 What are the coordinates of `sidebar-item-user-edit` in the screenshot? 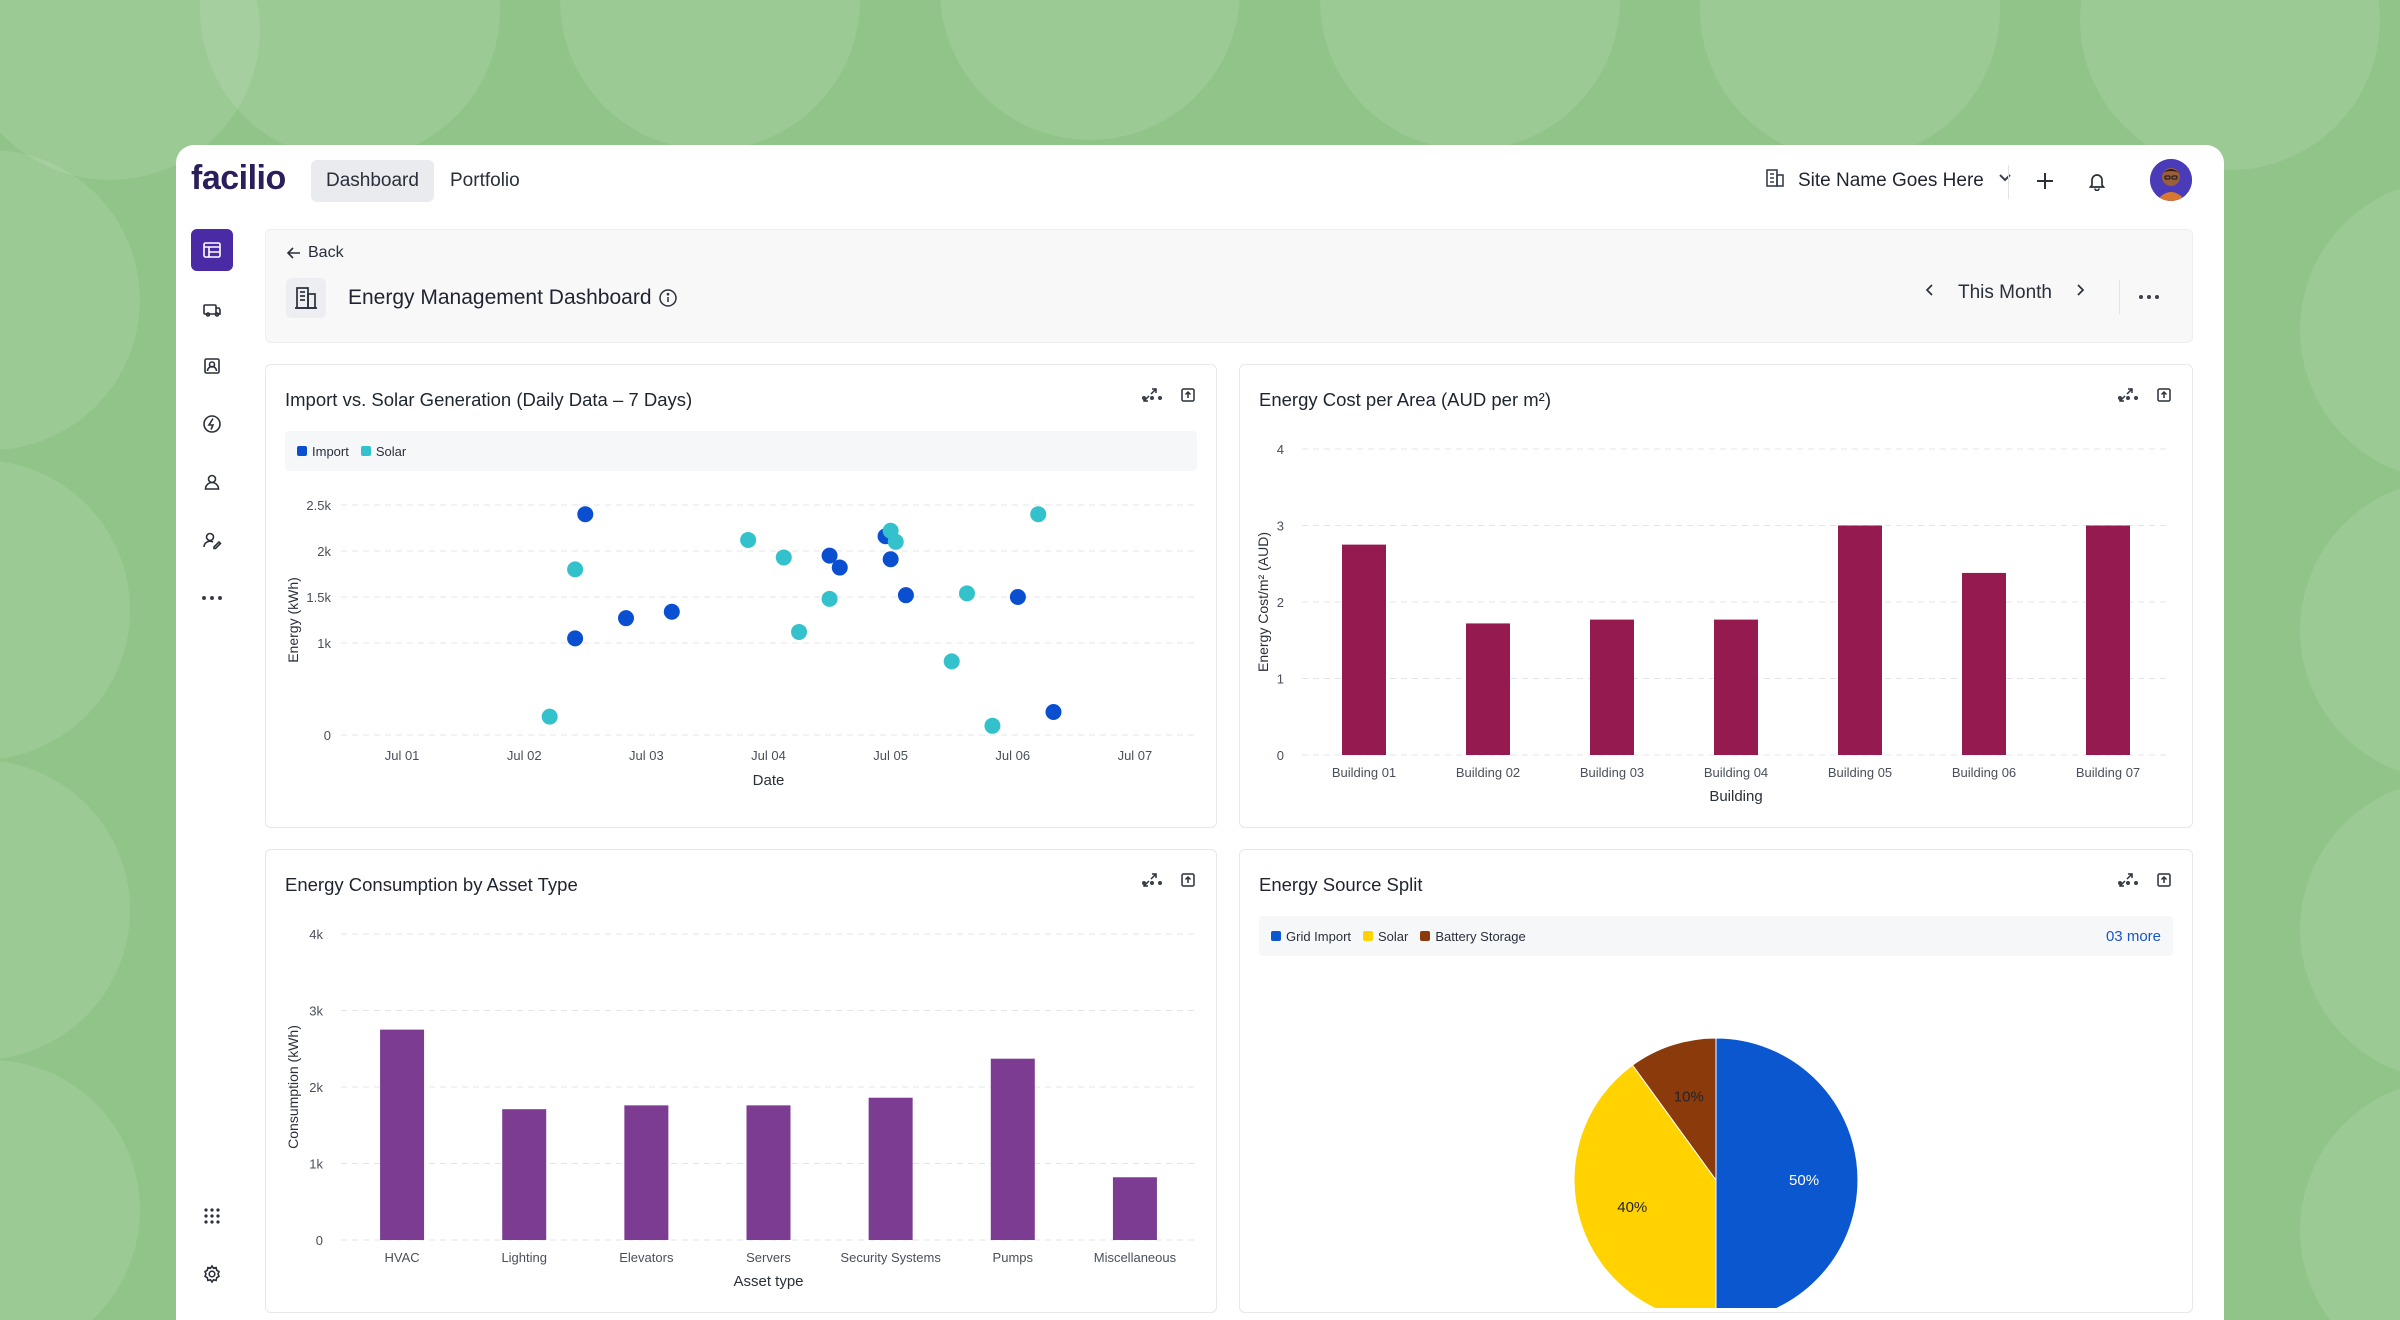 It's located at (212, 540).